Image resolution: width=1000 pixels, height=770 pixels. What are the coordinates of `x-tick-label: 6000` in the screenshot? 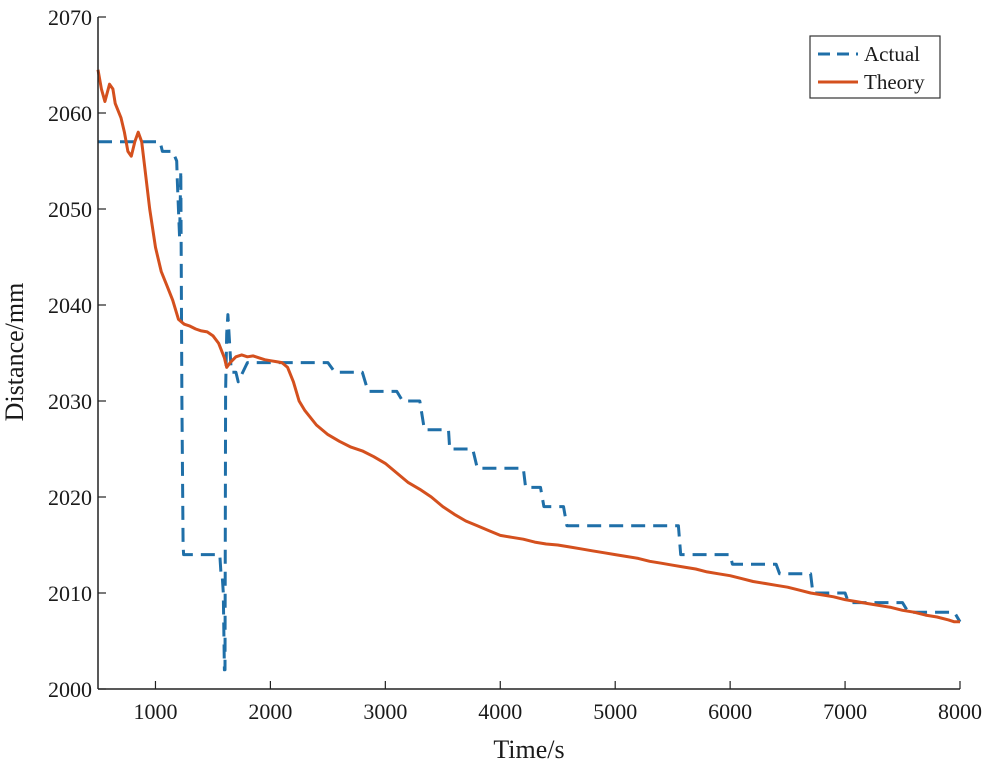 It's located at (730, 711).